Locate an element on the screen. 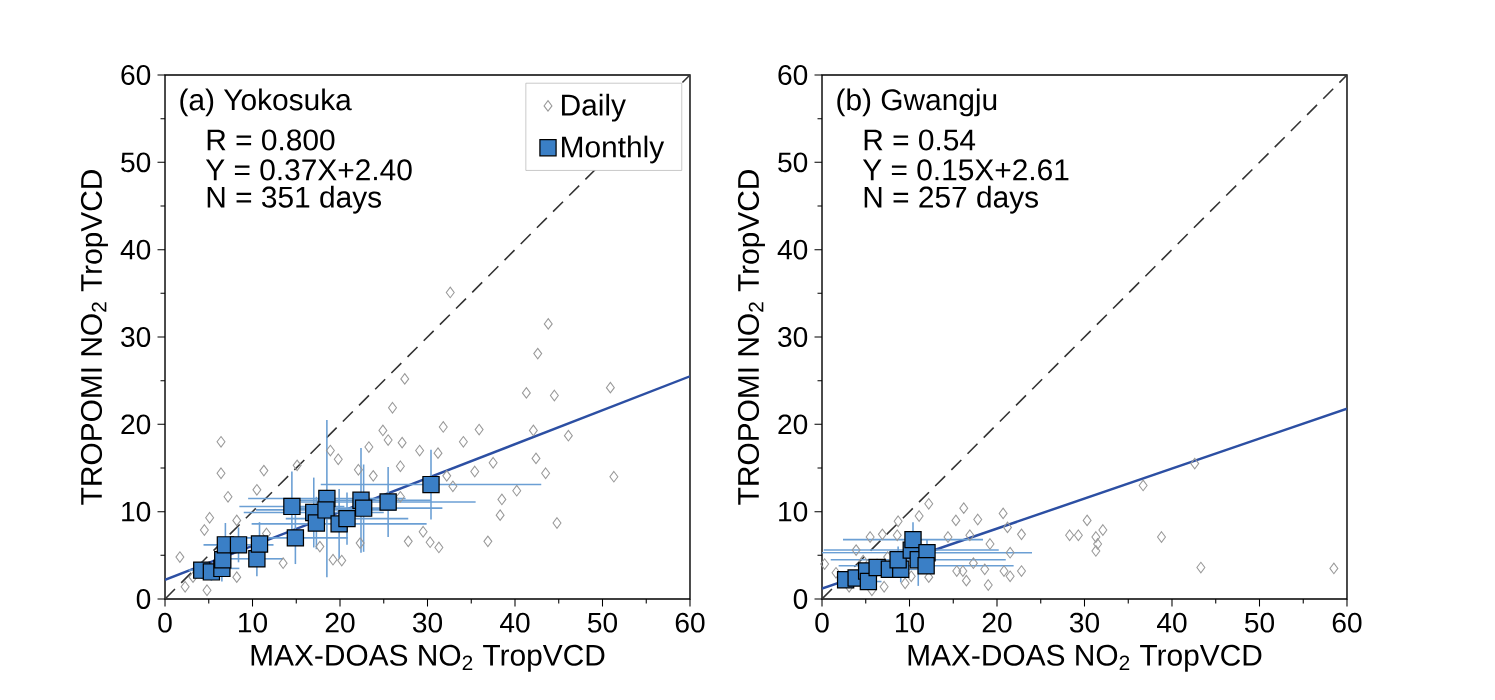 The width and height of the screenshot is (1495, 700). legend-label: Daily is located at coordinates (594, 107).